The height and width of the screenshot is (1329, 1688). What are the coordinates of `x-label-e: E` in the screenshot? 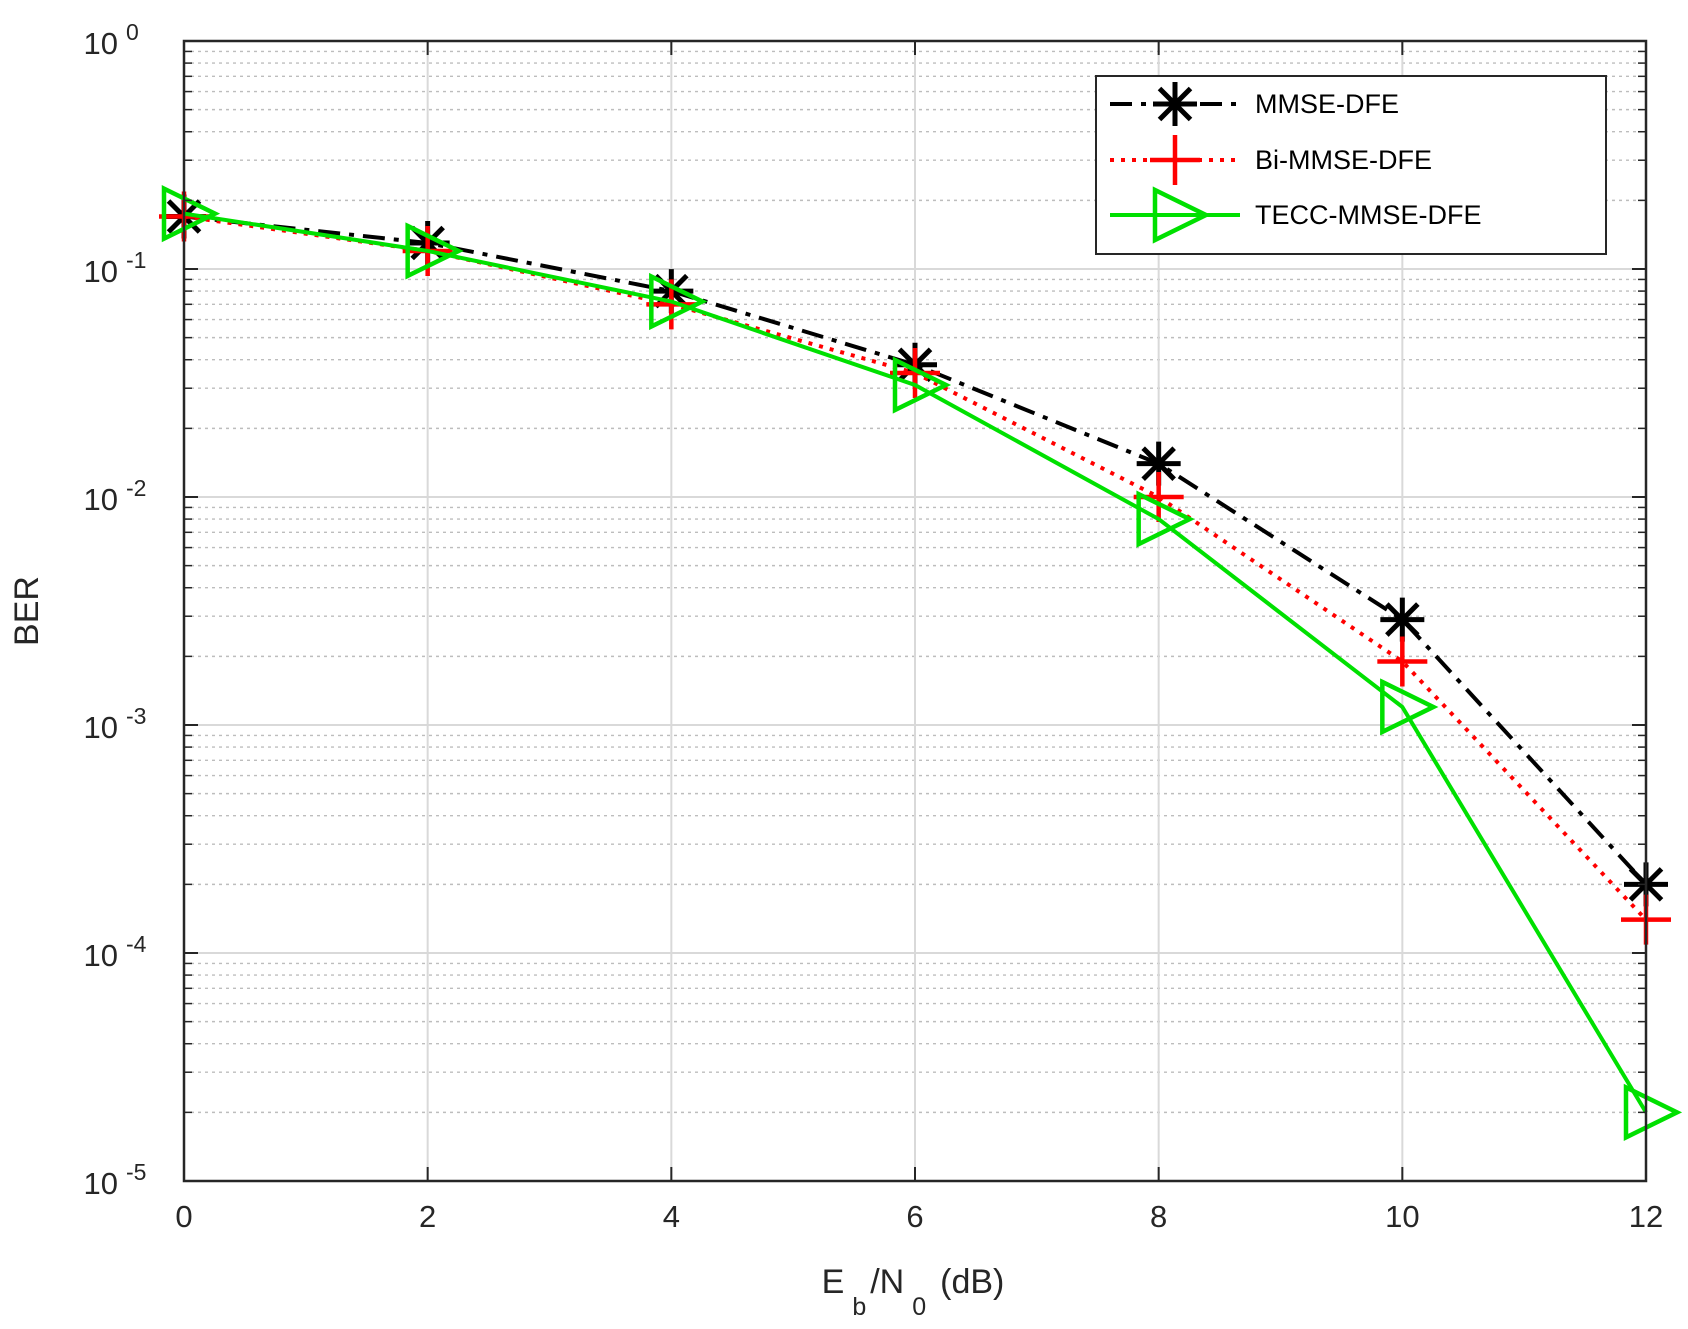 It's located at (833, 1282).